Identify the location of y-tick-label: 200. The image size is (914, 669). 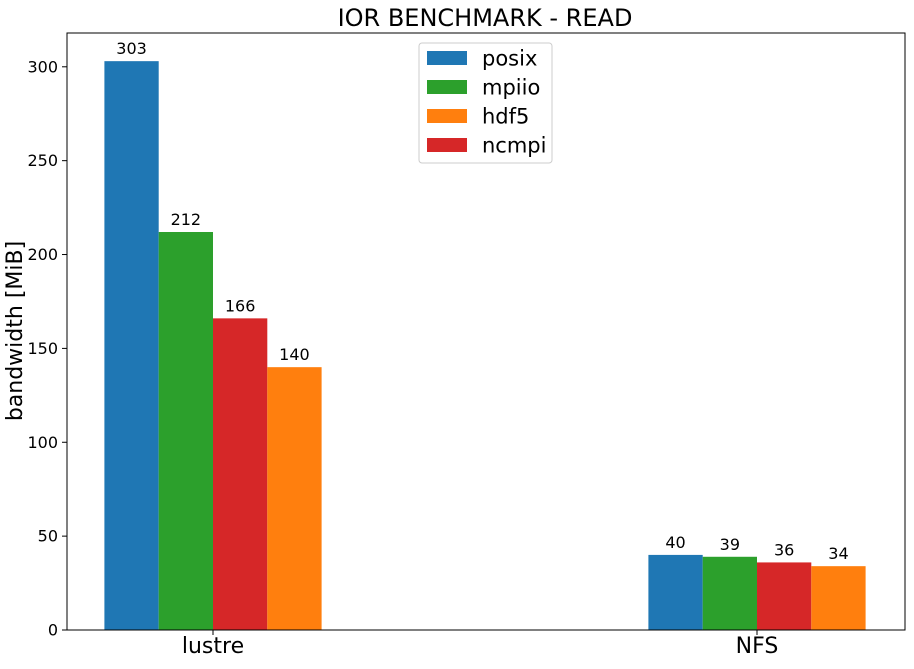
(42, 254).